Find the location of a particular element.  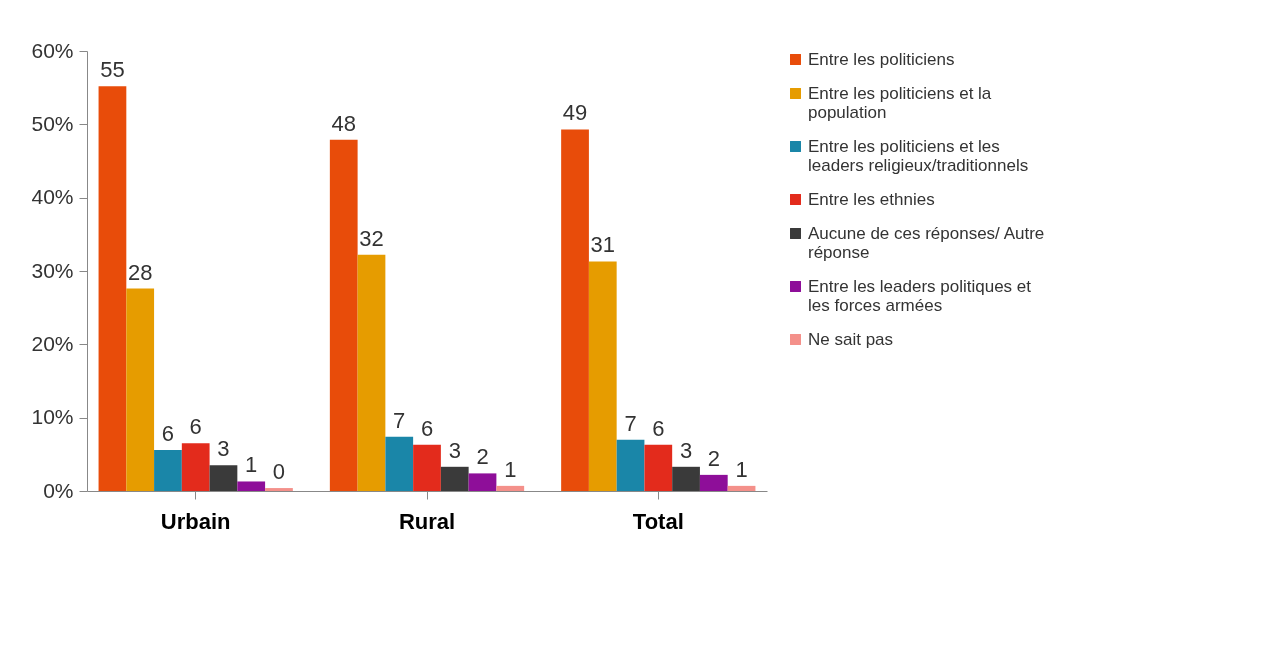

legend-label: Entre les politiciens et les leaders religieux/traditionnels is located at coordinates (918, 155).